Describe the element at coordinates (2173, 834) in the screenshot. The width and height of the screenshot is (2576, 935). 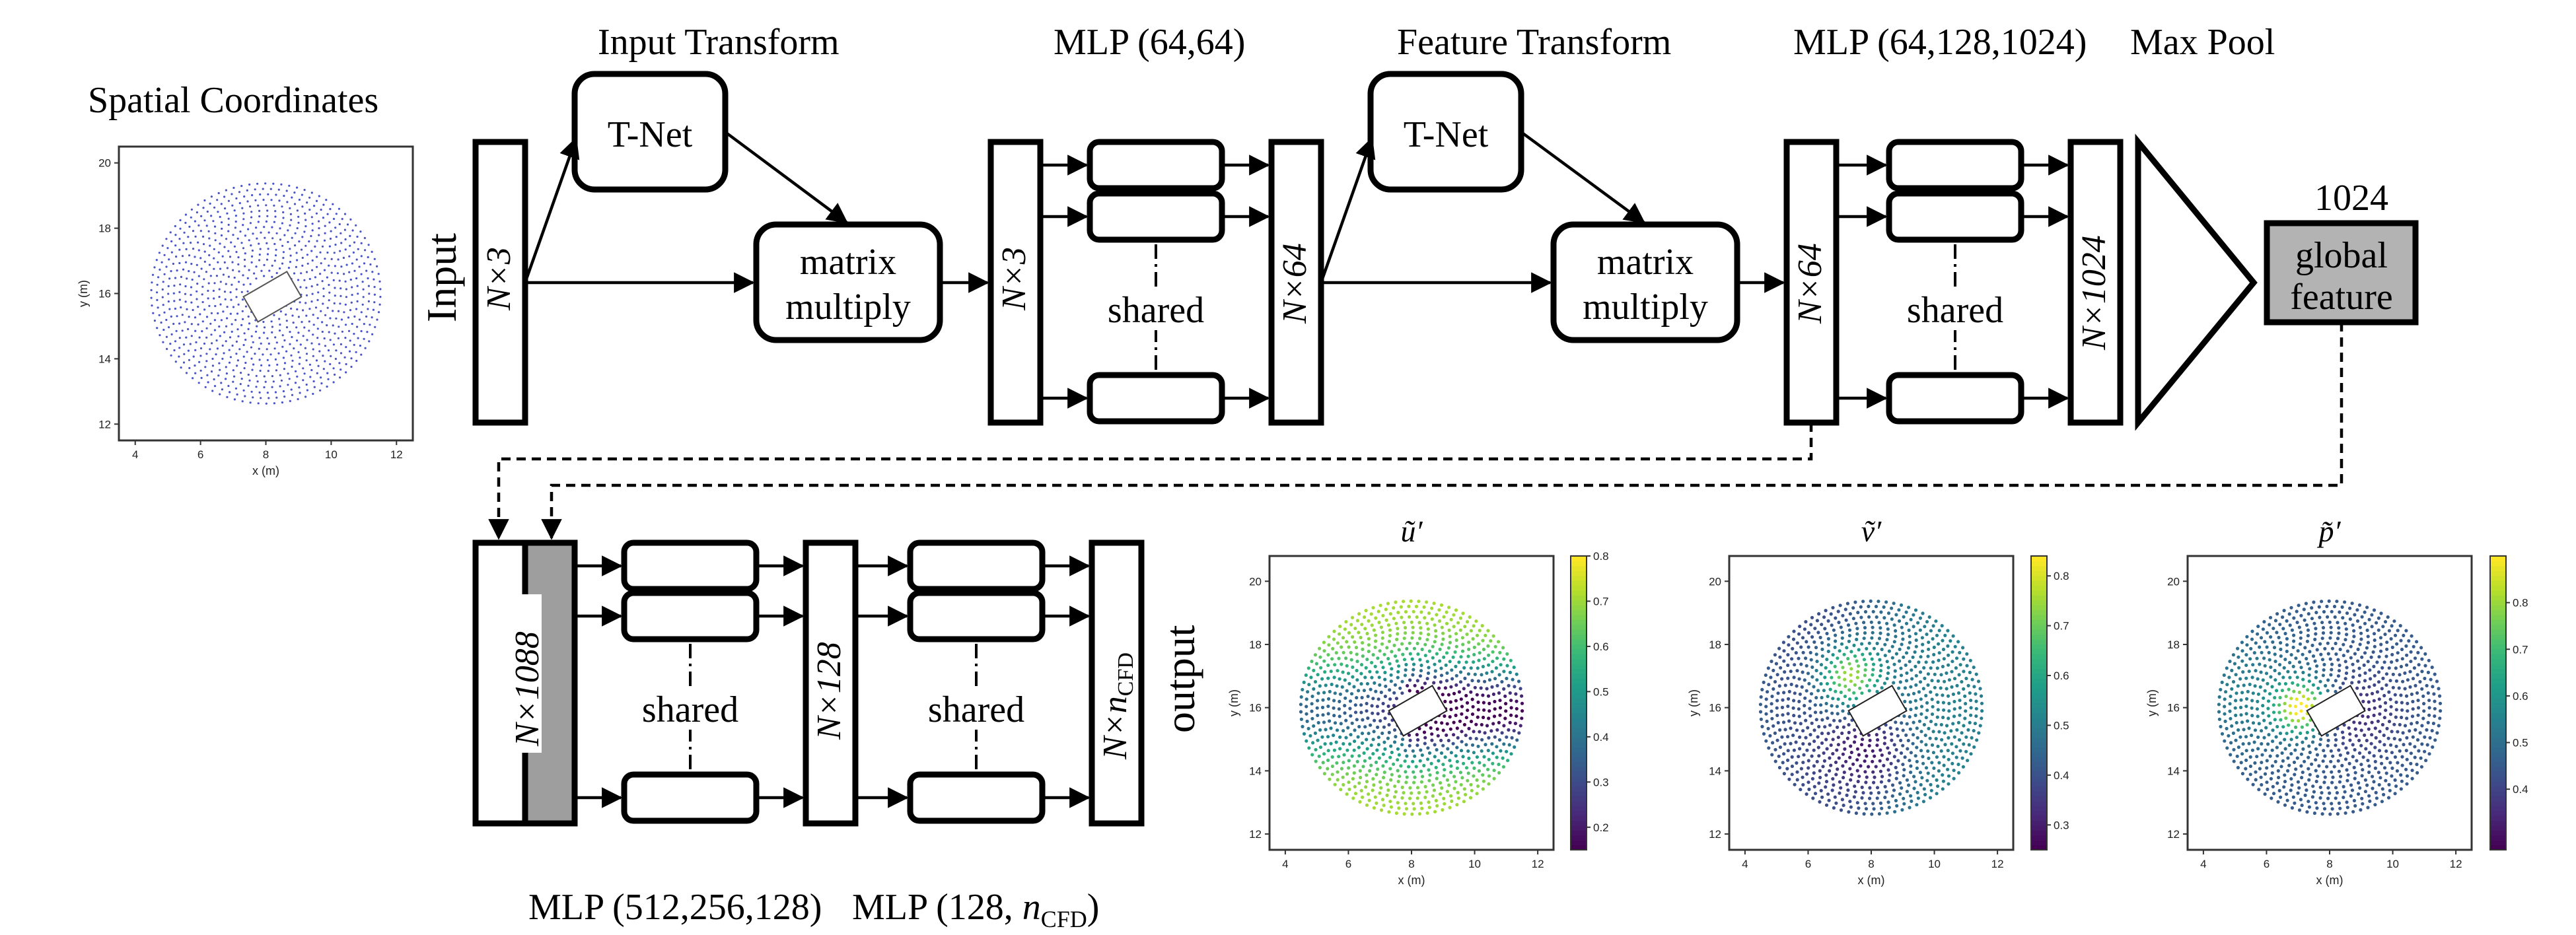
I see `y-tick-label: 12` at that location.